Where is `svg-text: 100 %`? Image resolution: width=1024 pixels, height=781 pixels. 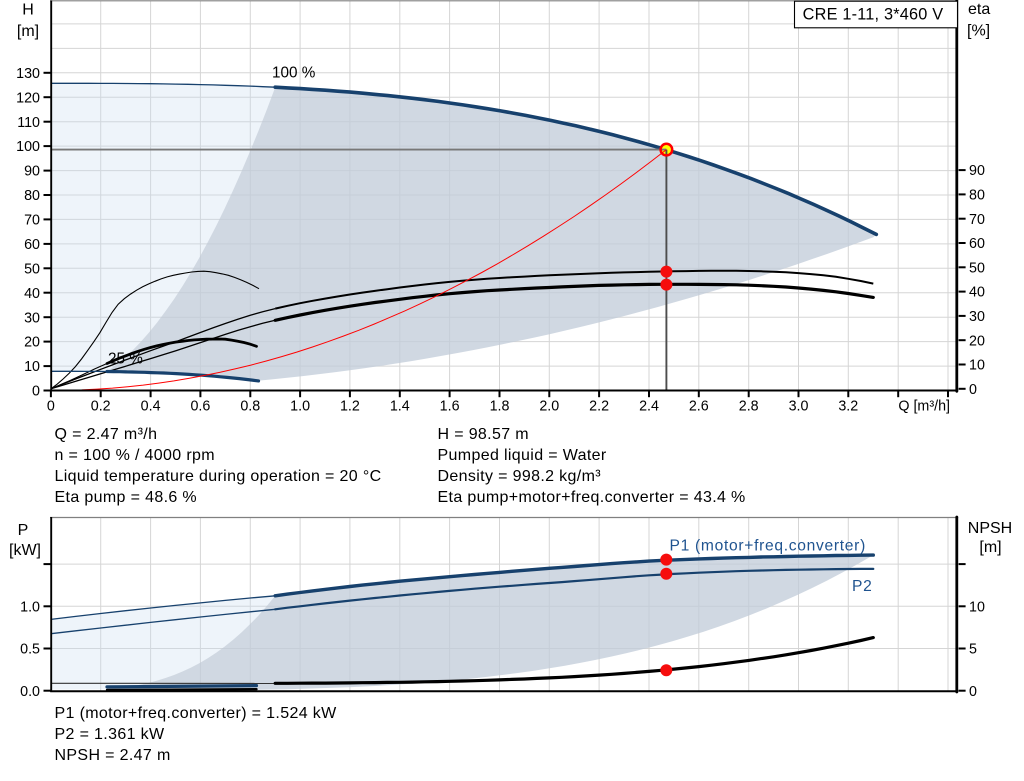 svg-text: 100 % is located at coordinates (294, 73).